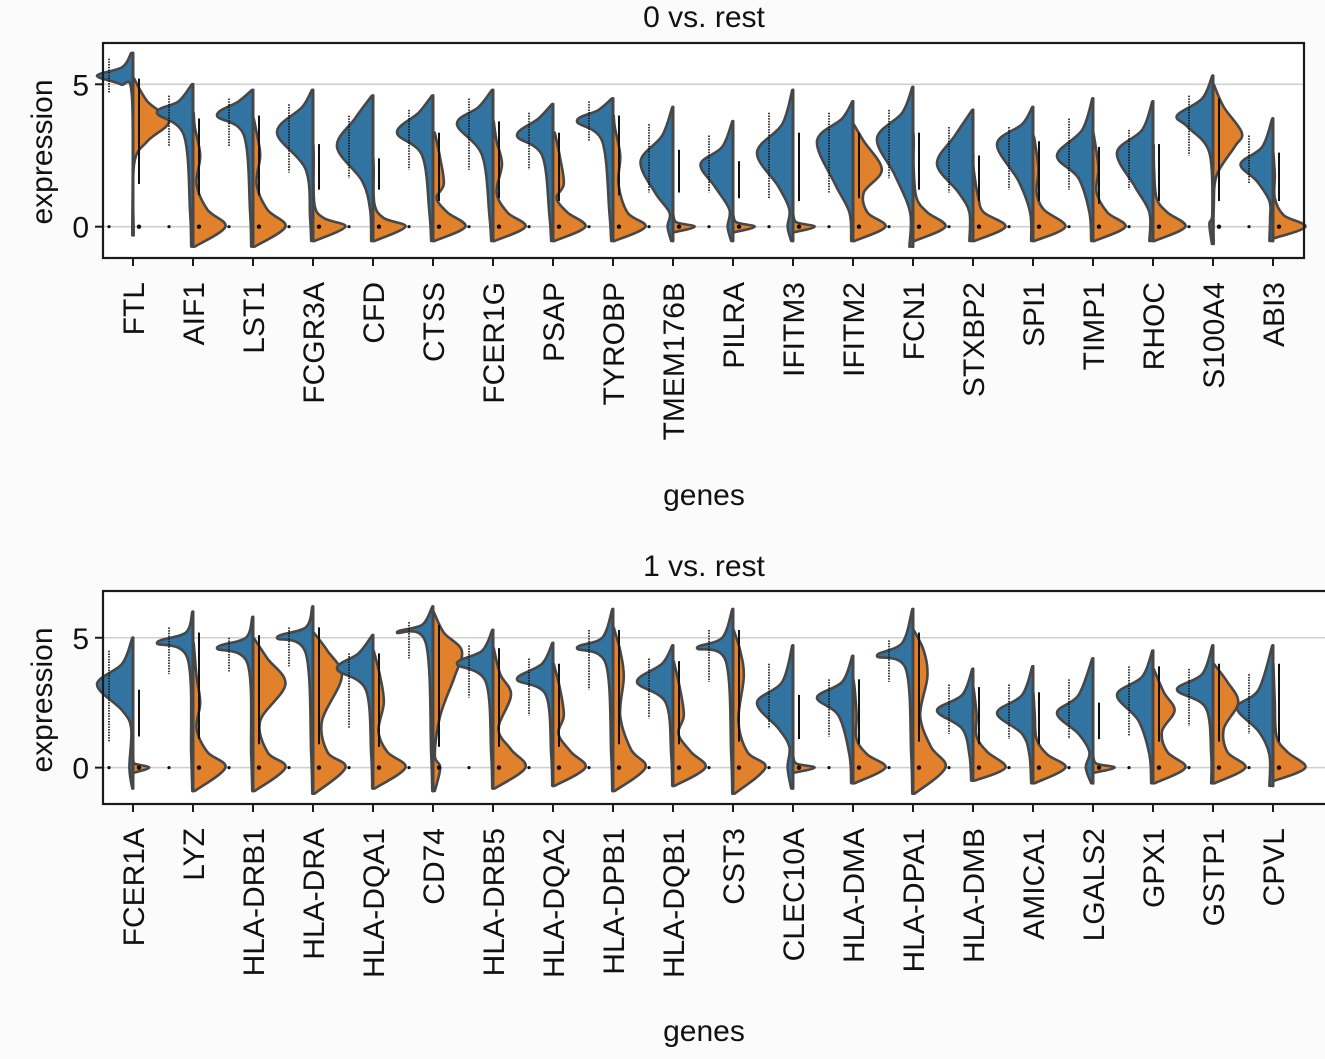 Image resolution: width=1325 pixels, height=1059 pixels. Describe the element at coordinates (254, 318) in the screenshot. I see `x-tick-label-LST1: LST1` at that location.